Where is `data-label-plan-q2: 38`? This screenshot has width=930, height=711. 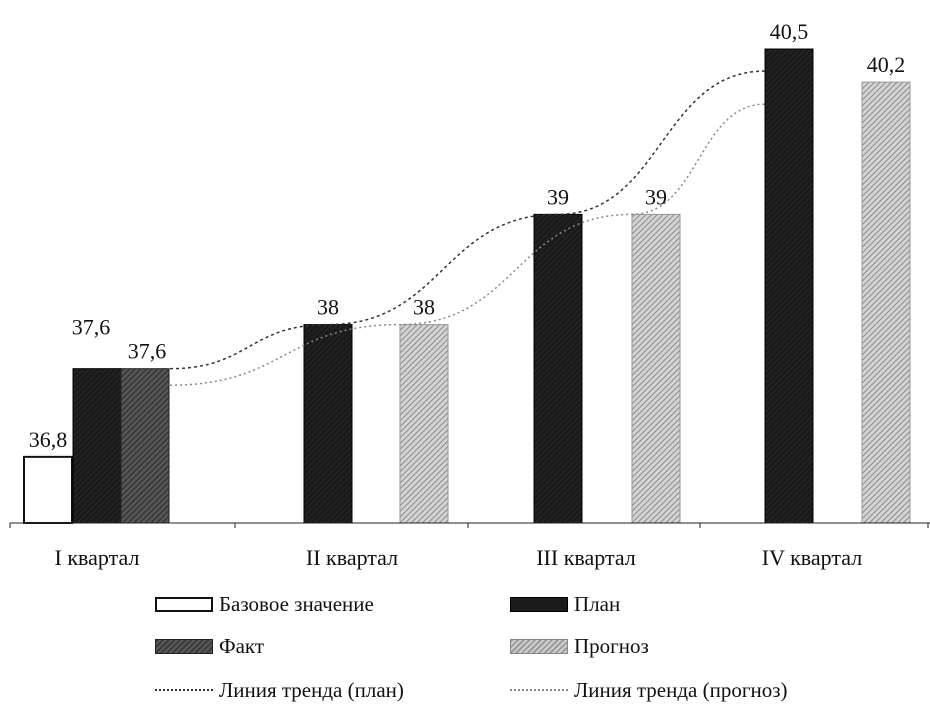 data-label-plan-q2: 38 is located at coordinates (328, 307).